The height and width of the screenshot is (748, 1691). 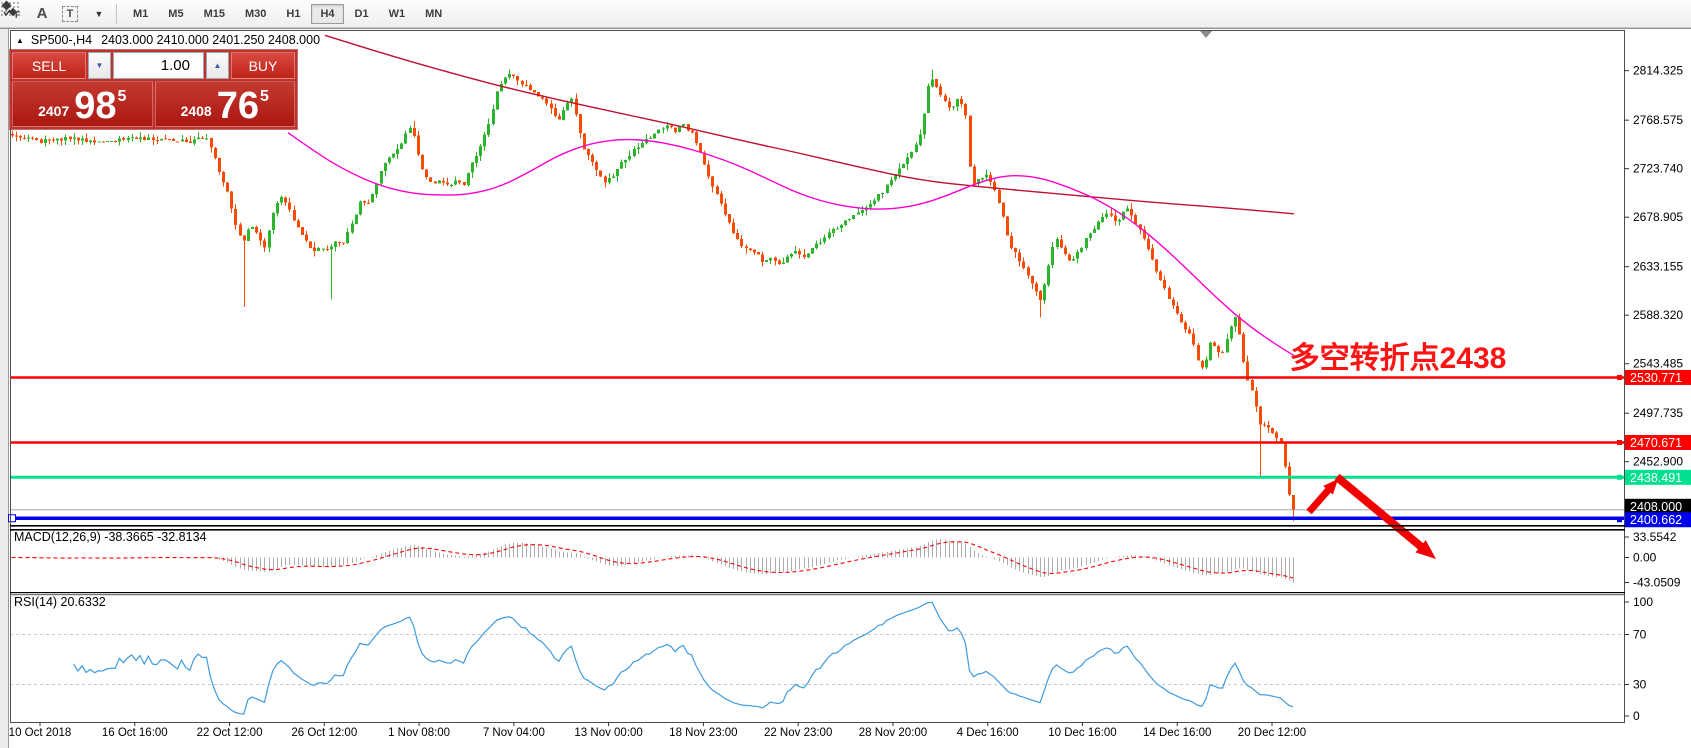 I want to click on buy-button: BUY, so click(x=263, y=65).